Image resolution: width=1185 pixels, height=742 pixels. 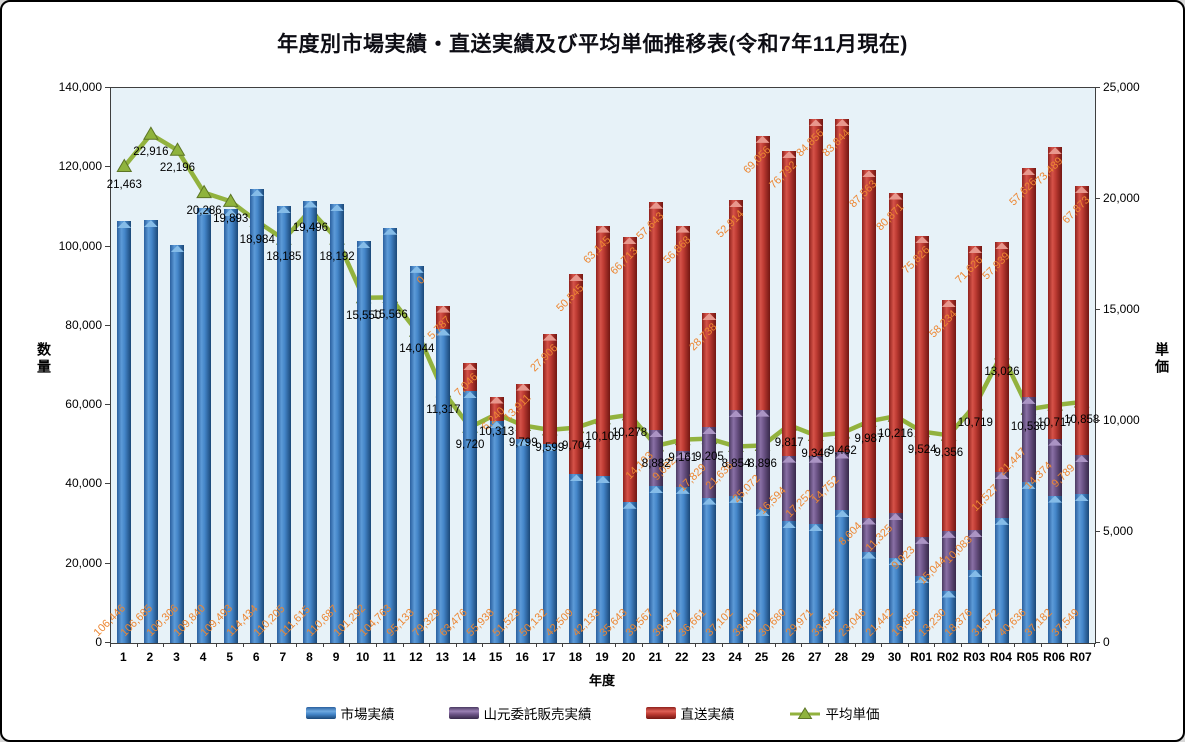 I want to click on legend-item-avg-price: 平均単価, so click(x=834, y=713).